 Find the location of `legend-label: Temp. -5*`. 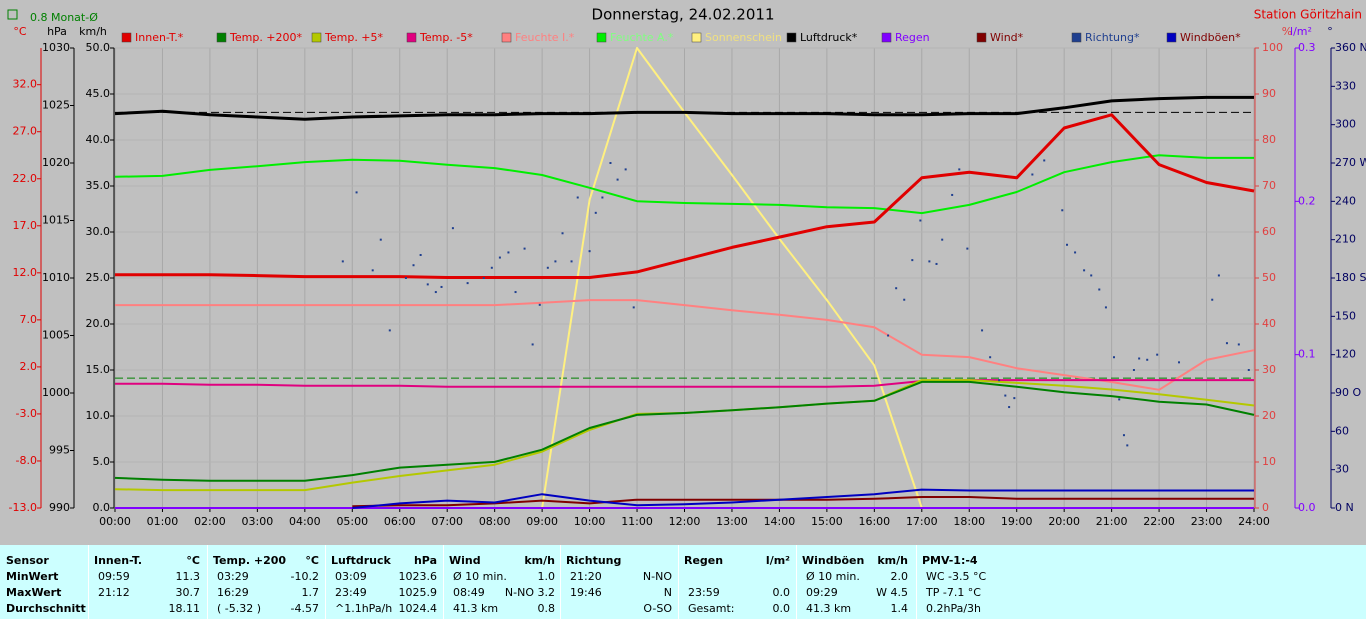

legend-label: Temp. -5* is located at coordinates (446, 37).